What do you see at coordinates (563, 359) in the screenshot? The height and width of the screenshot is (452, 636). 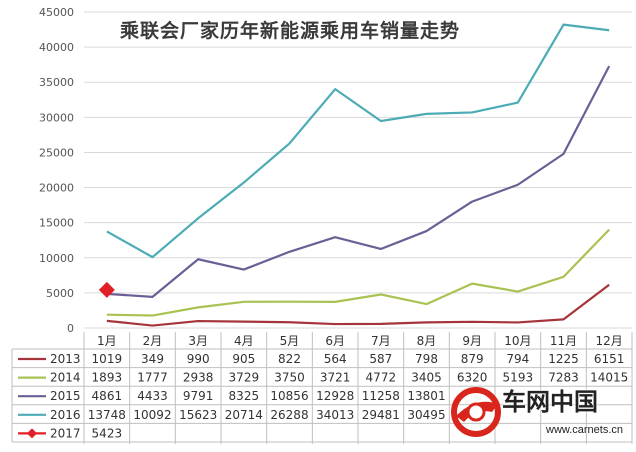 I see `data-label-2013-11: 1225` at bounding box center [563, 359].